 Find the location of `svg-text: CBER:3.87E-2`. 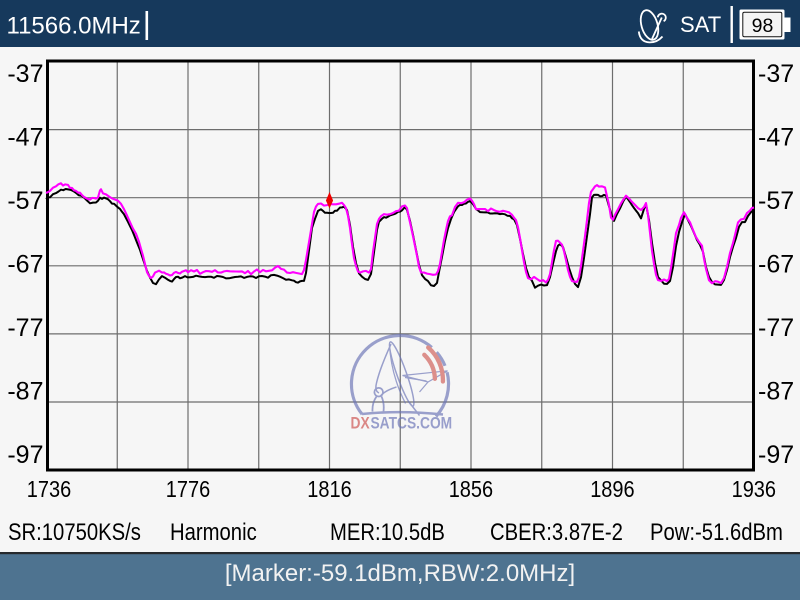

svg-text: CBER:3.87E-2 is located at coordinates (556, 531).